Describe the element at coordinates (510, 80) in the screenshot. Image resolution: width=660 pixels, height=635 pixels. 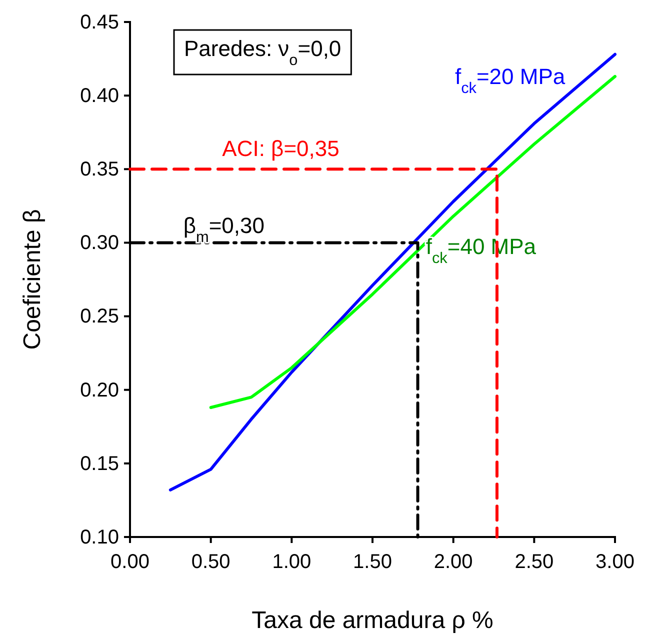
I see `series-label: f$_{ck}$=20 MPa` at that location.